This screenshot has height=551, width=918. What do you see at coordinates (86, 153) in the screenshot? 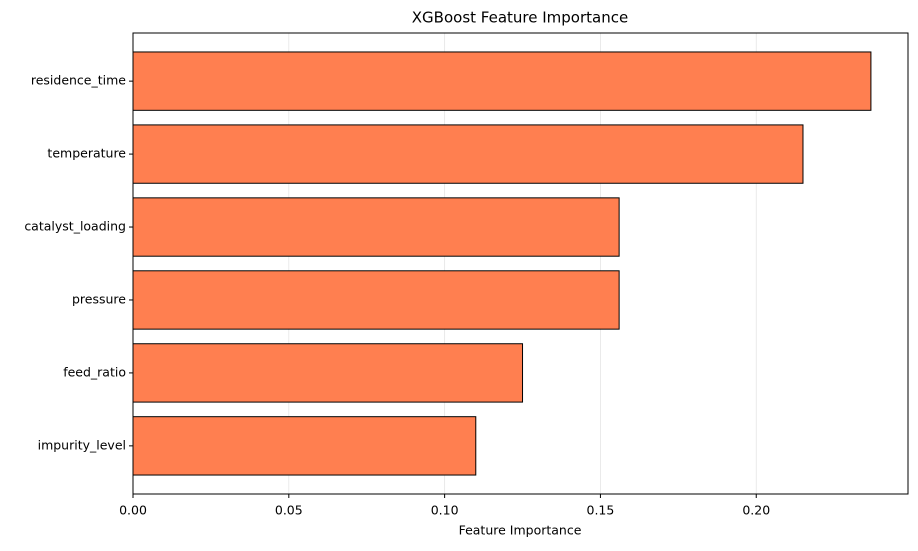
I see `y-tick-label: temperature` at bounding box center [86, 153].